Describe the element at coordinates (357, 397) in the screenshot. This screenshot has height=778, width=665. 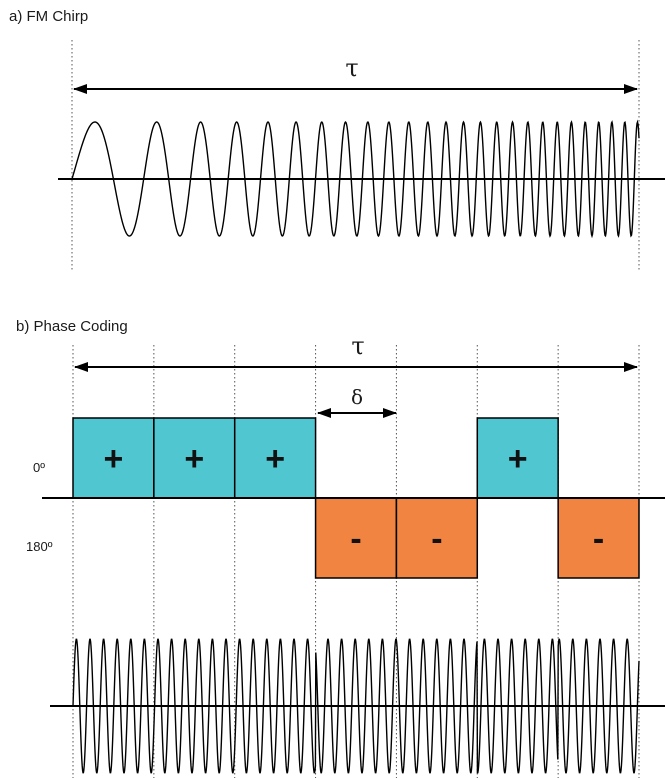
I see `chip-delta-label: δ` at that location.